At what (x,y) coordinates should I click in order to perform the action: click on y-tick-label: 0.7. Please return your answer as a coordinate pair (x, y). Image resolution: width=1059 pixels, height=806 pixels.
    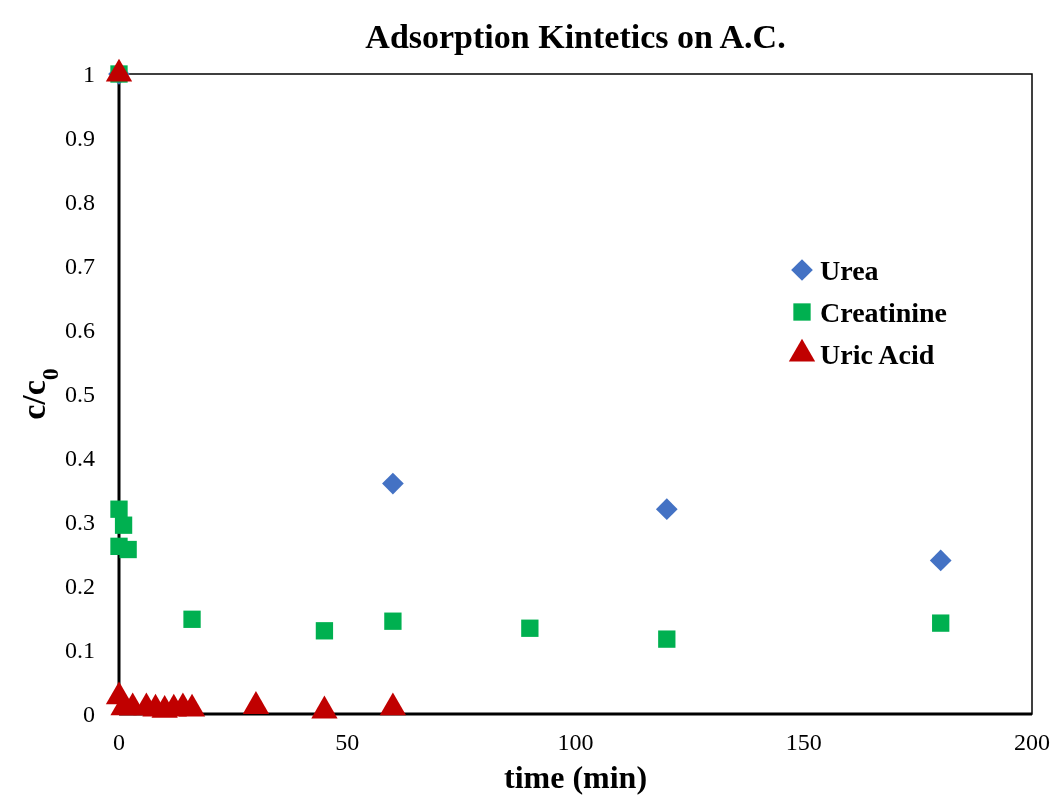
    Looking at the image, I should click on (80, 266).